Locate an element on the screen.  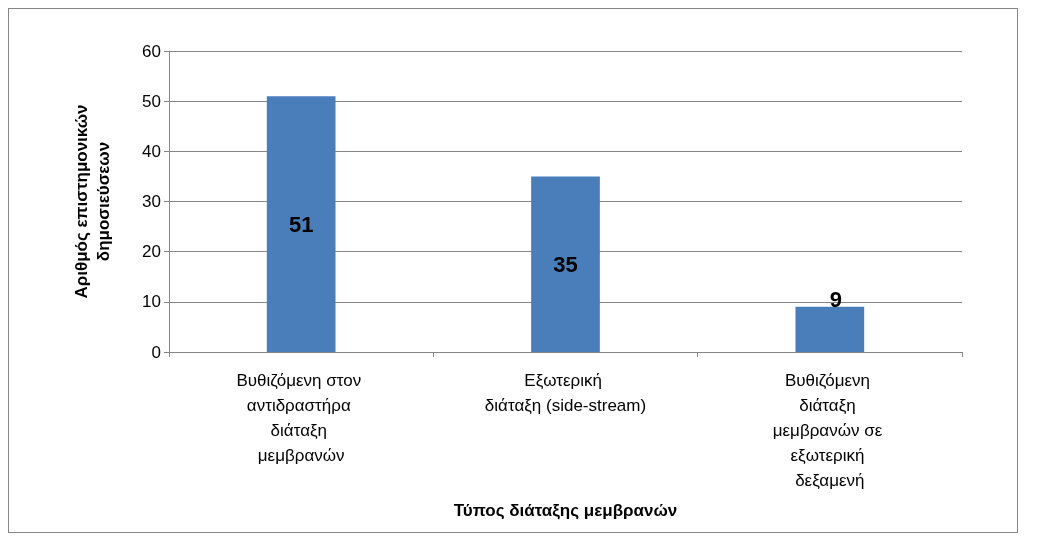
y-tick-label: 10 is located at coordinates (151, 302).